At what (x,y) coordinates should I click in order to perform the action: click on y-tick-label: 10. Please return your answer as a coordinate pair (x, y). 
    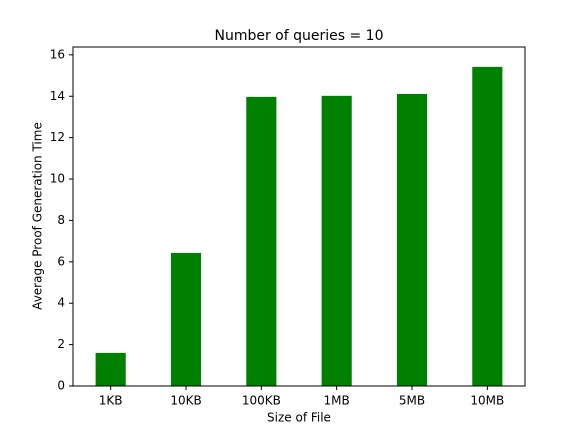
    Looking at the image, I should click on (57, 179).